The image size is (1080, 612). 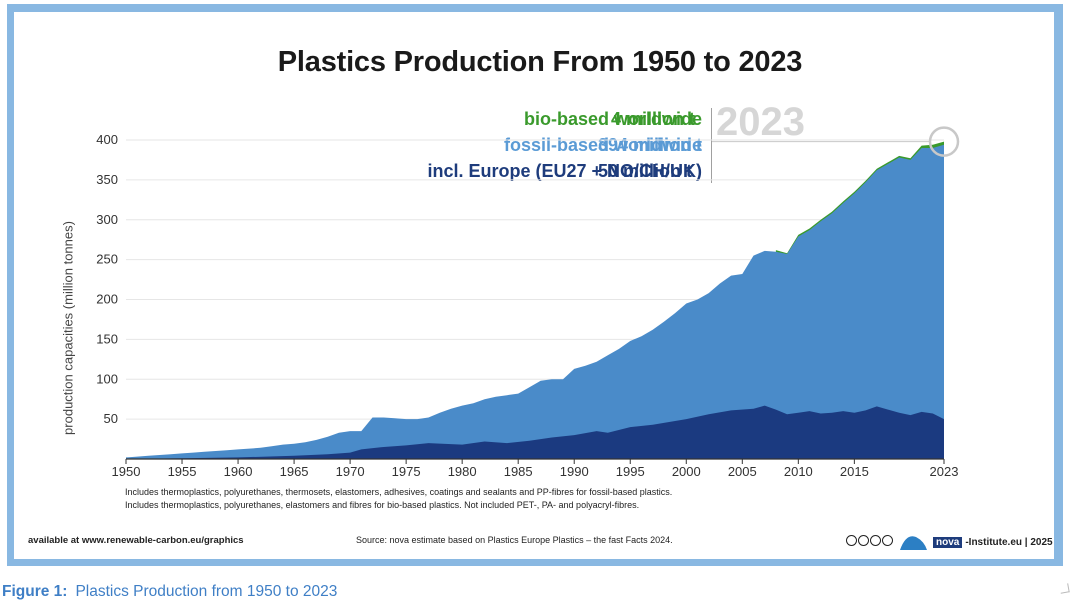 What do you see at coordinates (1064, 588) in the screenshot?
I see `resize-corner-icon` at bounding box center [1064, 588].